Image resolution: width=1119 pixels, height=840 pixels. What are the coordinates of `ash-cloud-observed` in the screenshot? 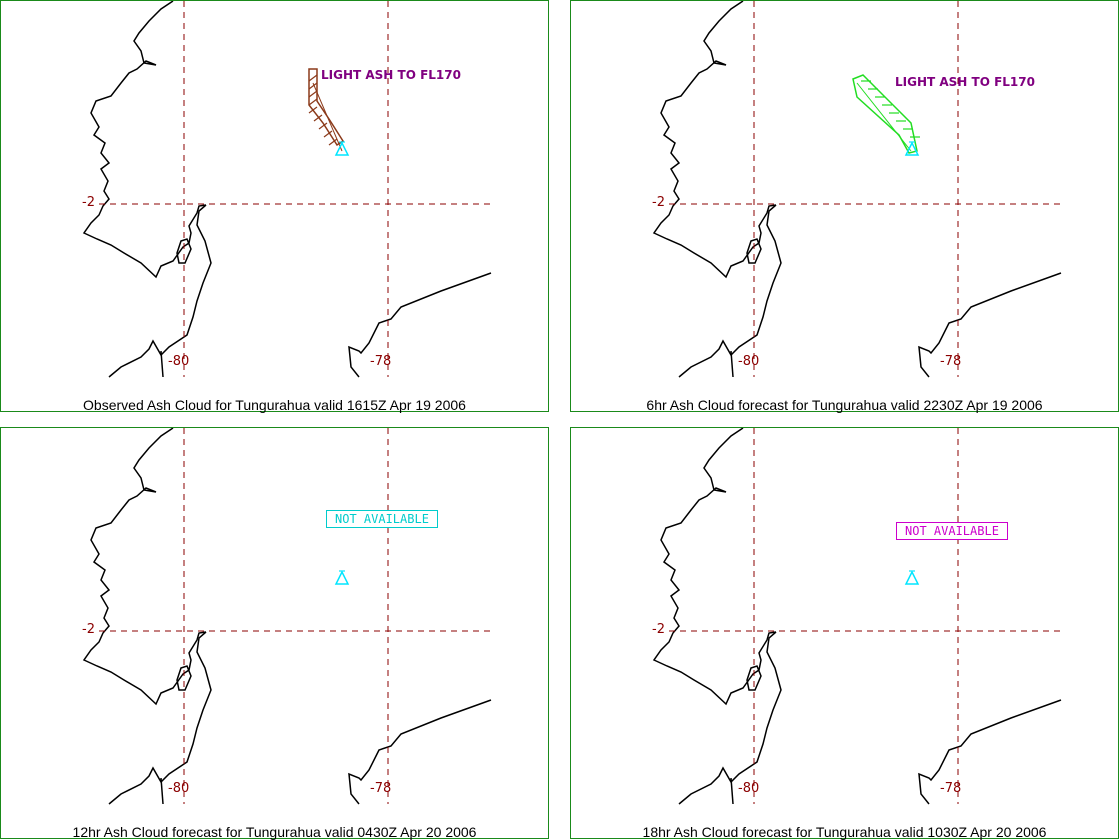 It's located at (326, 110).